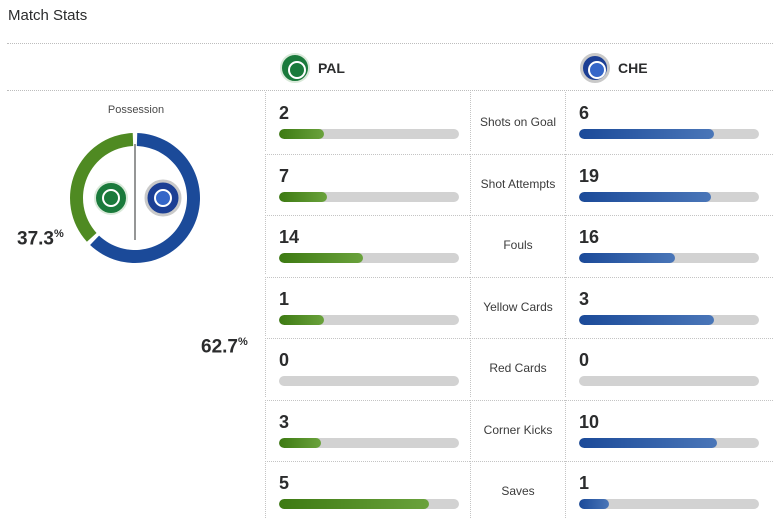  I want to click on stat-away-cell: 3, so click(669, 306).